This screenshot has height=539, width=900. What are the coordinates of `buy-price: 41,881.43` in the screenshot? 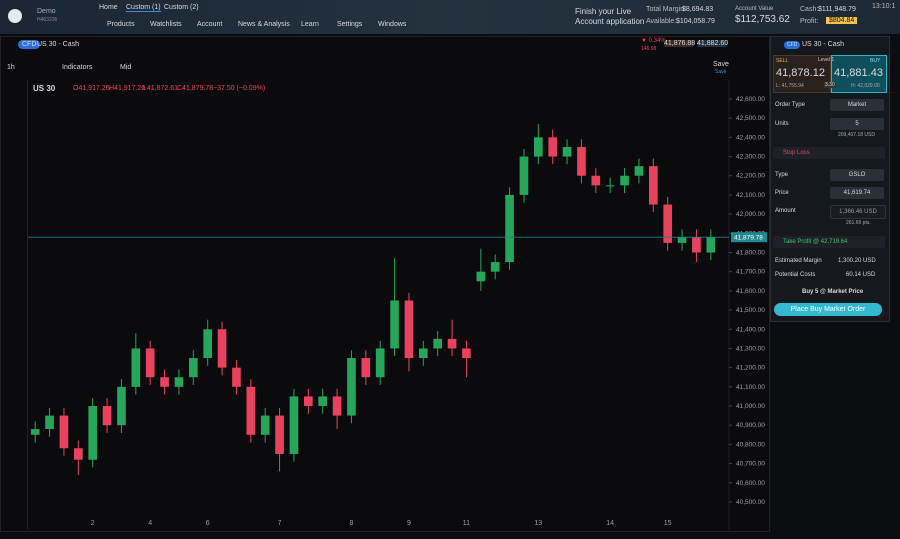 It's located at (858, 73).